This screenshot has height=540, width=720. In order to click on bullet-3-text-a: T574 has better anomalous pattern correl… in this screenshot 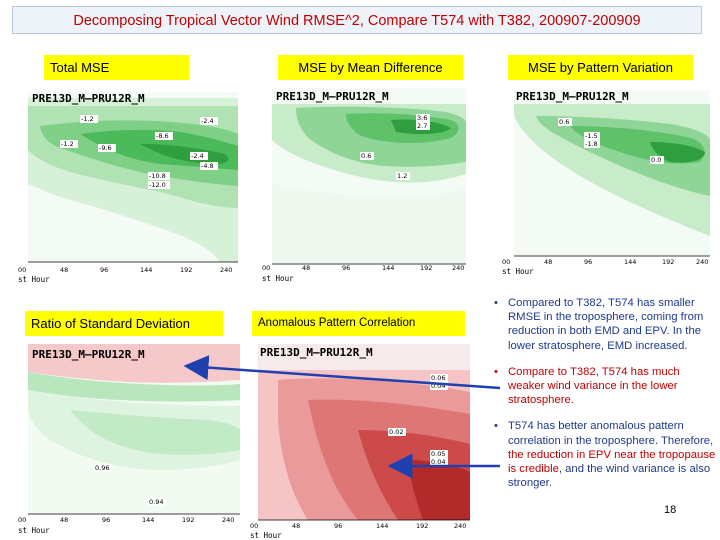, I will do `click(611, 433)`.